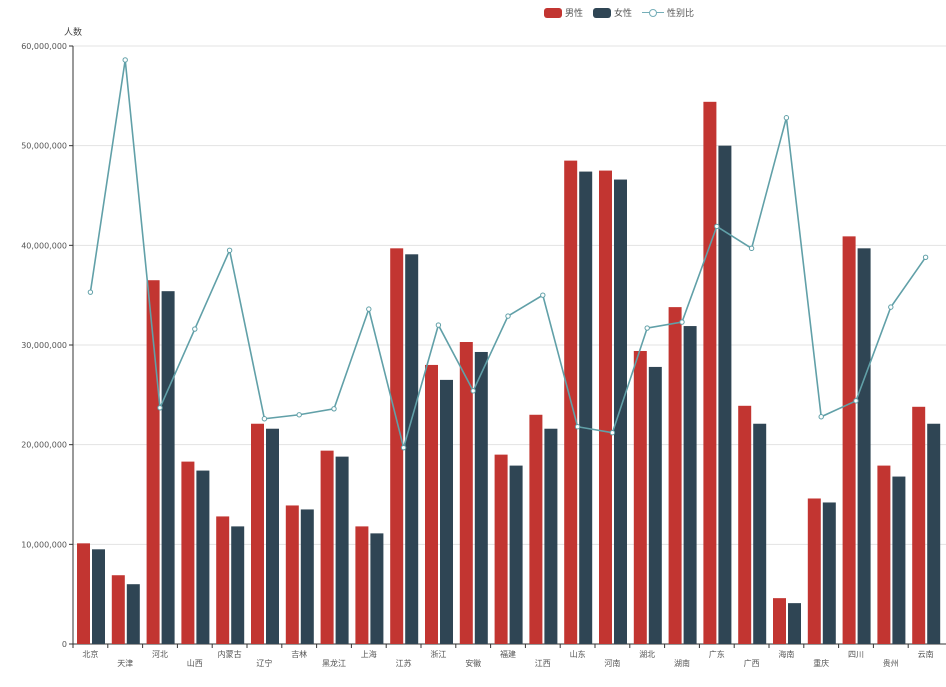  What do you see at coordinates (230, 654) in the screenshot?
I see `x-tick-label: 内蒙古` at bounding box center [230, 654].